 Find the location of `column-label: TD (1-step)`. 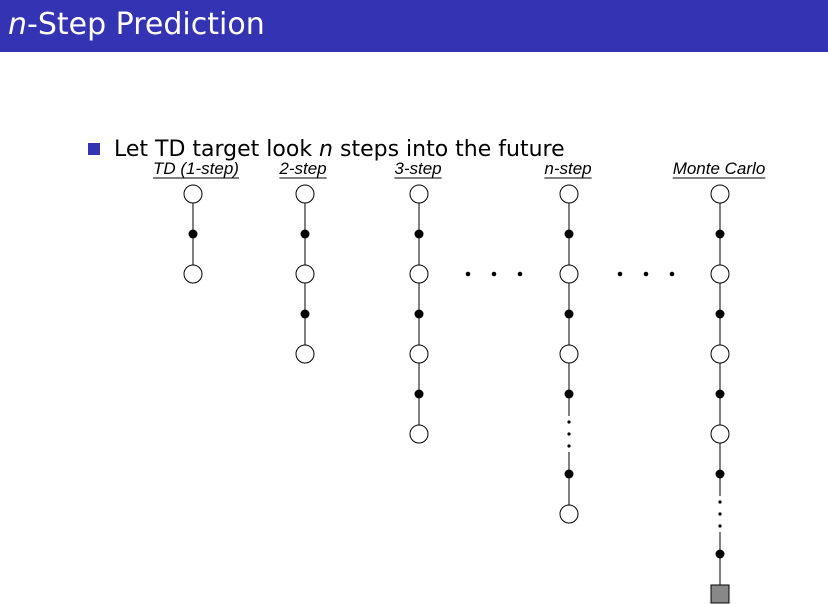

column-label: TD (1-step) is located at coordinates (196, 168).